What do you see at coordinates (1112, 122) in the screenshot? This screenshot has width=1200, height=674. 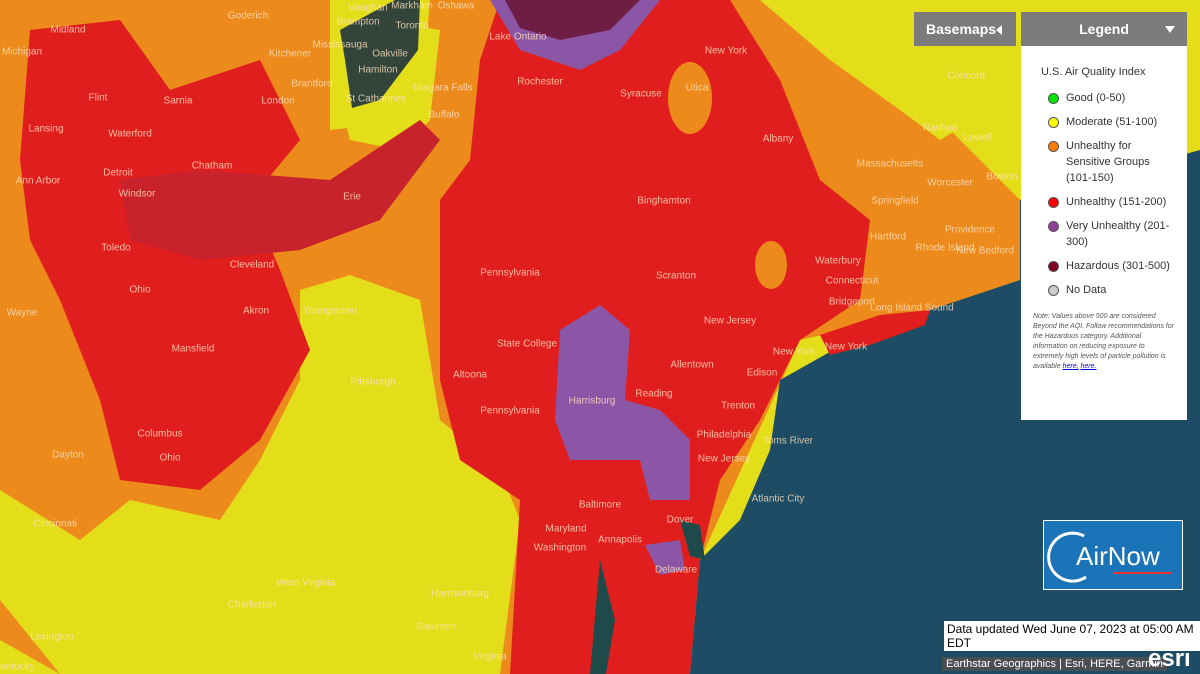 I see `legend-label: Moderate (51-100)` at bounding box center [1112, 122].